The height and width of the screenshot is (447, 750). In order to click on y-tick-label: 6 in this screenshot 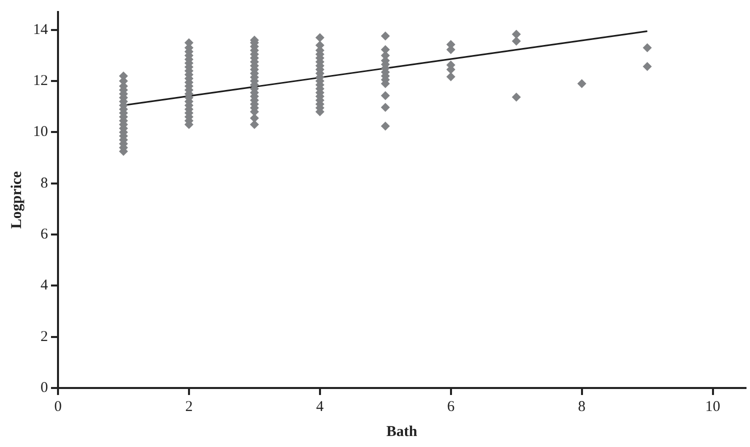, I will do `click(44, 234)`.